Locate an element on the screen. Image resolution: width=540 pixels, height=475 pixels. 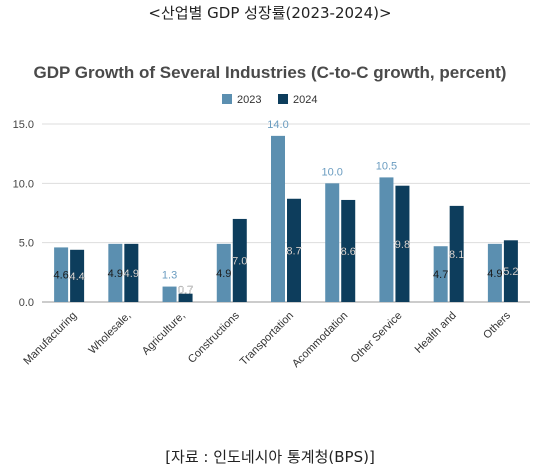
category-label: Agriculture, is located at coordinates (164, 334).